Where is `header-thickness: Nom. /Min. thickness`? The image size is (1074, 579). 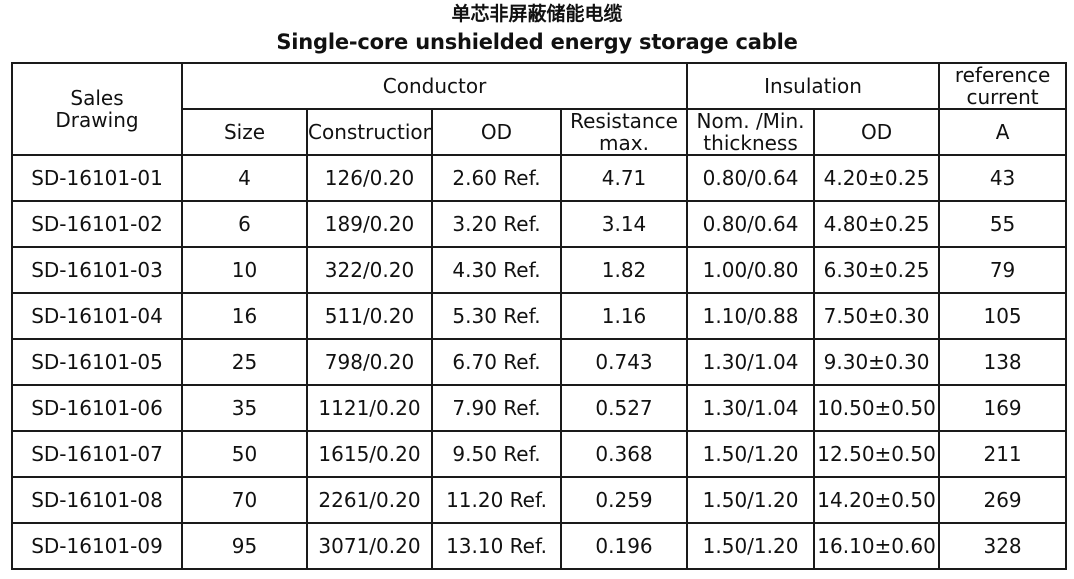 header-thickness: Nom. /Min. thickness is located at coordinates (751, 132).